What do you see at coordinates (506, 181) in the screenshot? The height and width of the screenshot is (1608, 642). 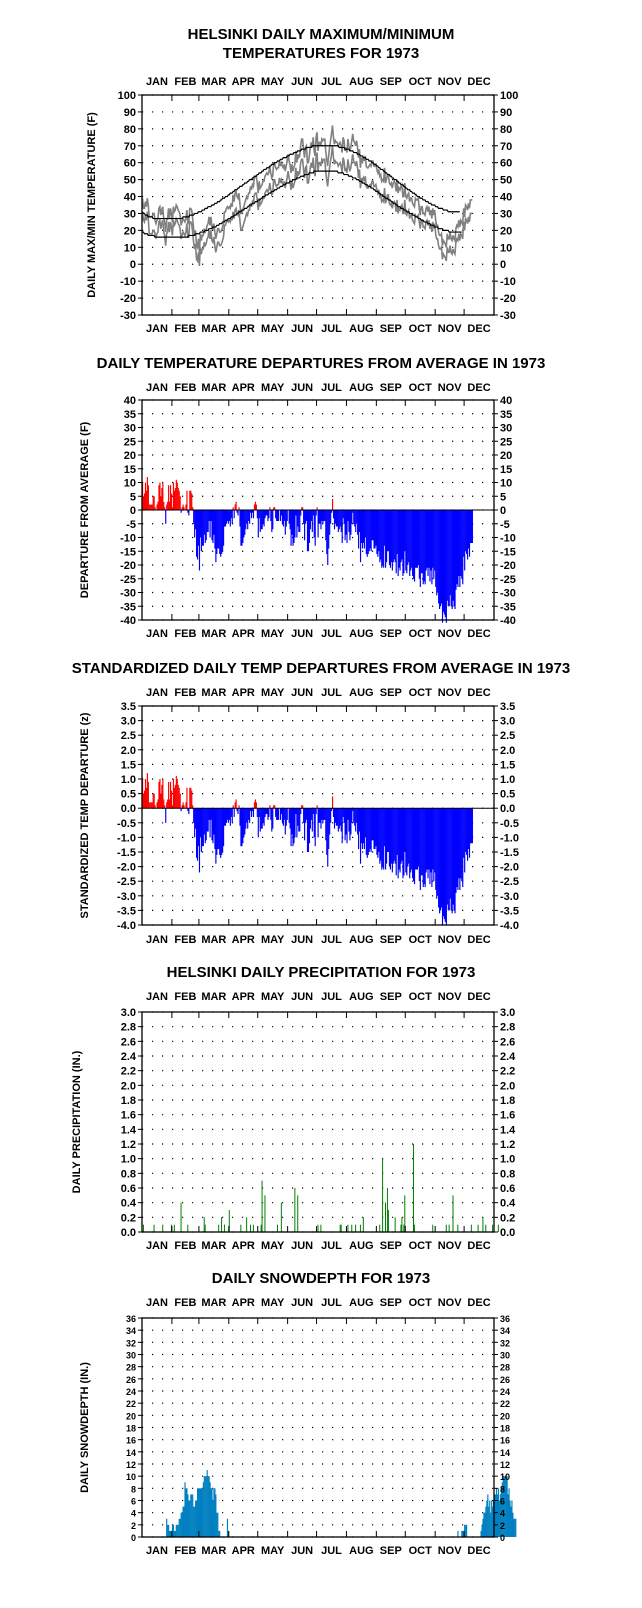 I see `y-tick-label-right: 50` at bounding box center [506, 181].